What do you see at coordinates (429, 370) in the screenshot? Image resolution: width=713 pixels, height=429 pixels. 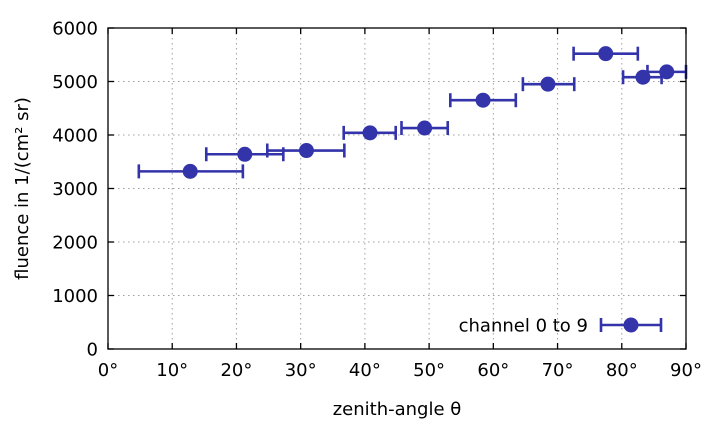 I see `x-tick-label: 50°` at bounding box center [429, 370].